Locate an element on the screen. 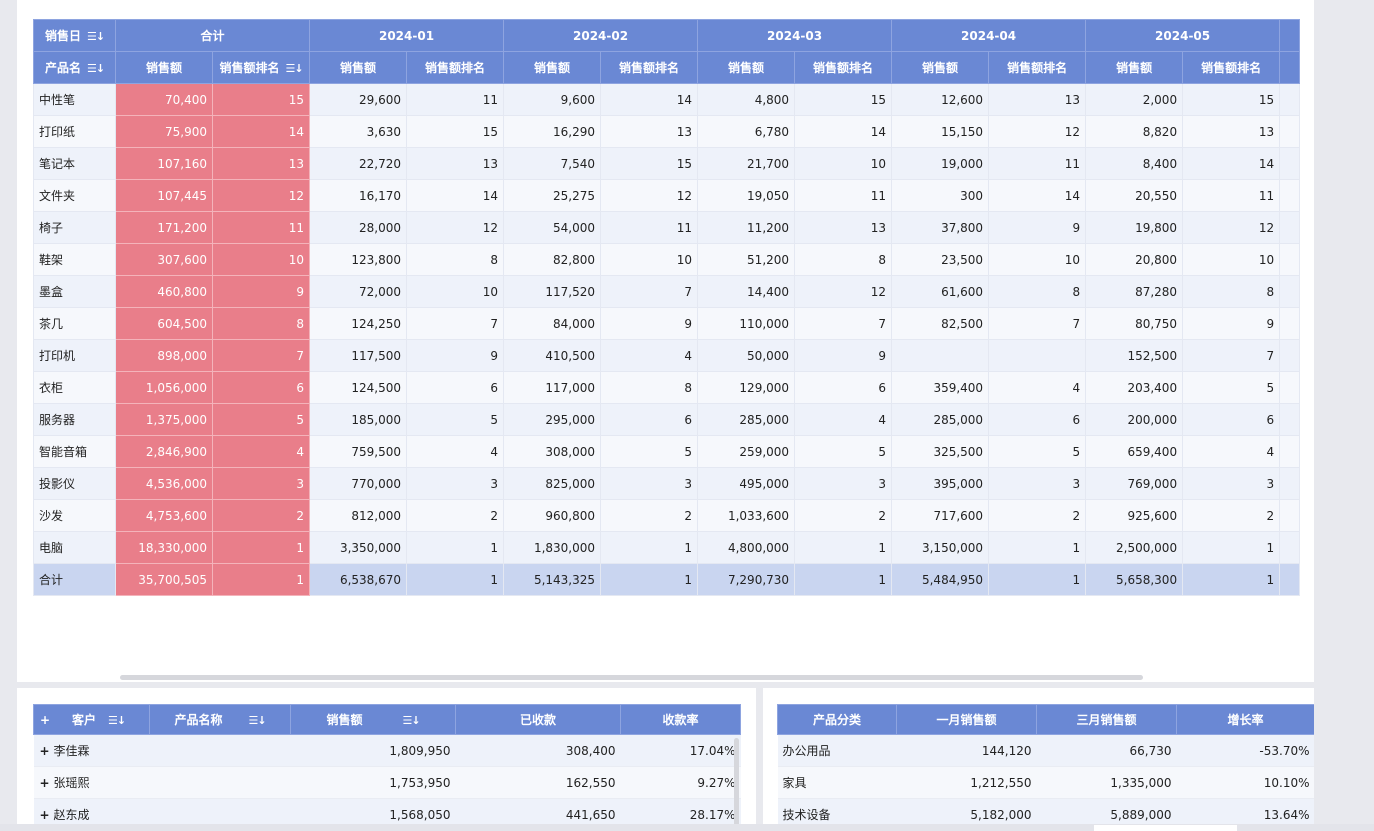  rank-cell: 15 is located at coordinates (649, 163).